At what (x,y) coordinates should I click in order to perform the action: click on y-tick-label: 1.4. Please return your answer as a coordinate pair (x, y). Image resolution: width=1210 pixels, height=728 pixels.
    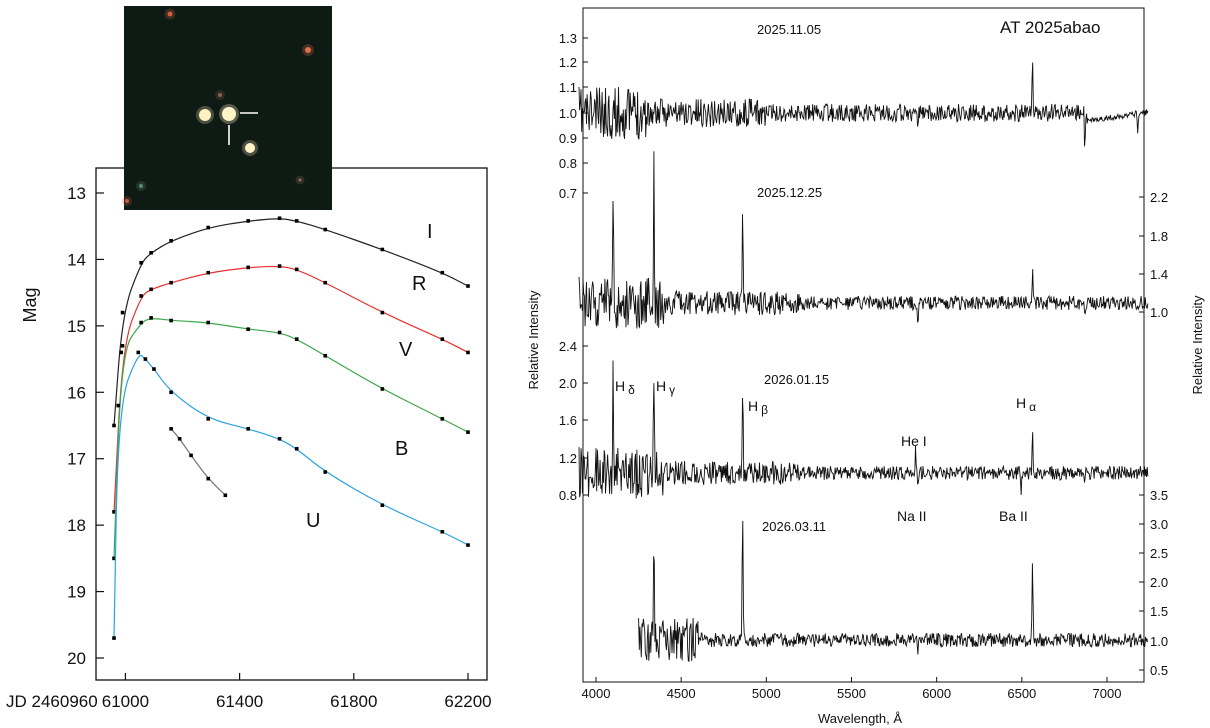
    Looking at the image, I should click on (1159, 274).